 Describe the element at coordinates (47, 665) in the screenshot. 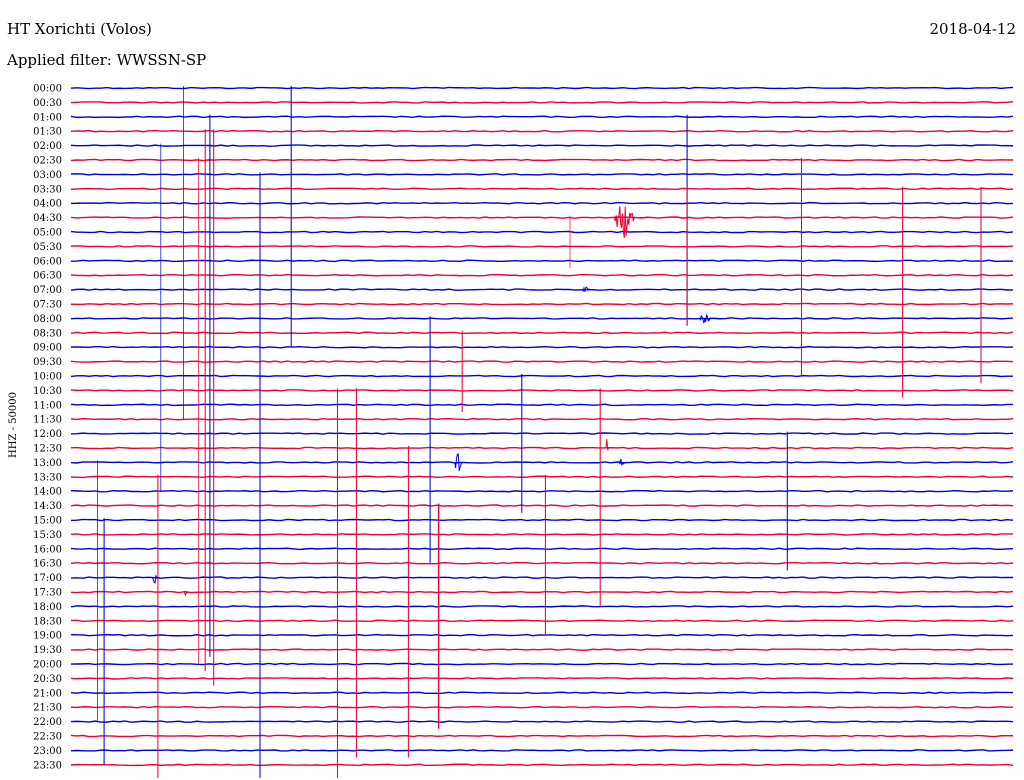

I see `time-label: 20:00` at that location.